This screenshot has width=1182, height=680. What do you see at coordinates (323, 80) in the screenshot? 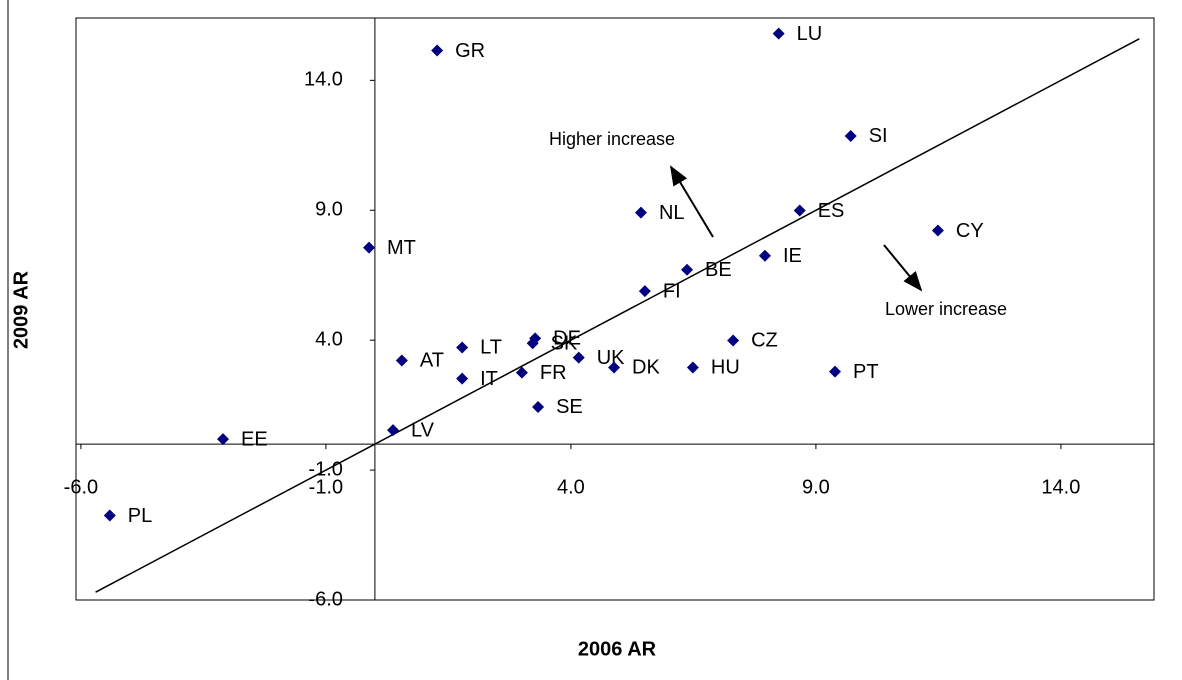
I see `y-tick-label: 14.0` at bounding box center [323, 80].